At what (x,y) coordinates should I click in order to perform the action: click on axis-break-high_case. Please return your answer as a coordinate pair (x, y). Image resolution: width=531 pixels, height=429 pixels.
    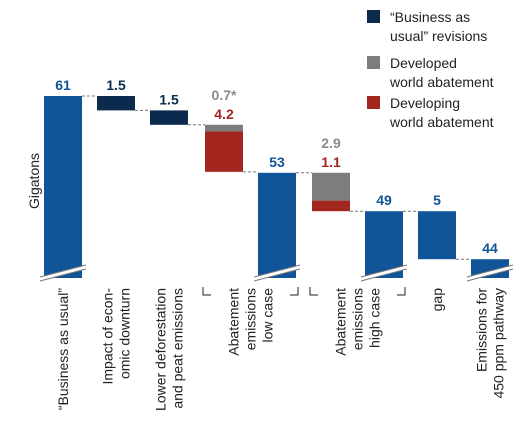
    Looking at the image, I should click on (384, 273).